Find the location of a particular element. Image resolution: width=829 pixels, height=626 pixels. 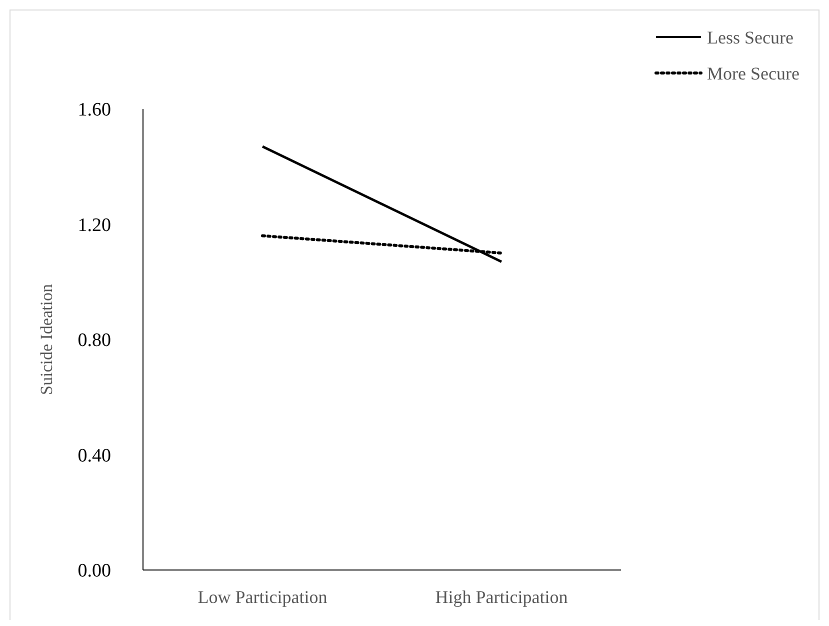

y-tick-label: 0.80 is located at coordinates (94, 341).